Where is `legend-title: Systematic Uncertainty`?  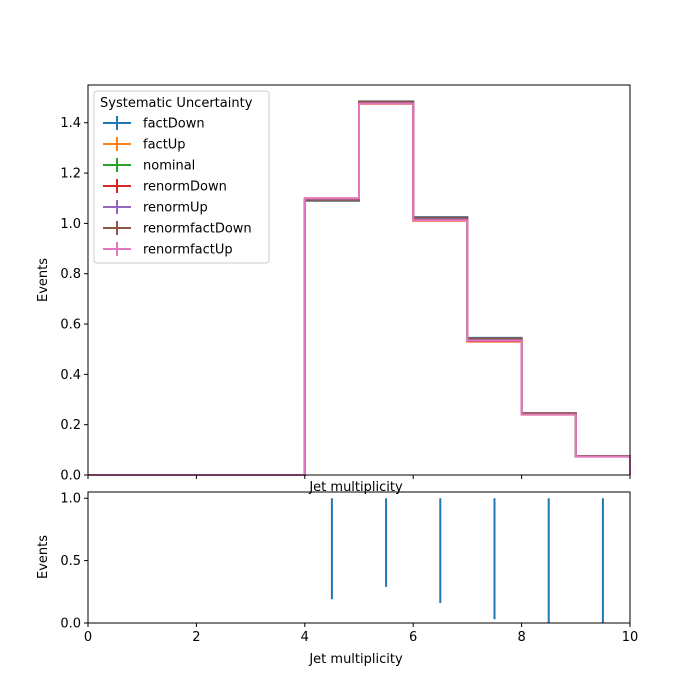
legend-title: Systematic Uncertainty is located at coordinates (176, 103).